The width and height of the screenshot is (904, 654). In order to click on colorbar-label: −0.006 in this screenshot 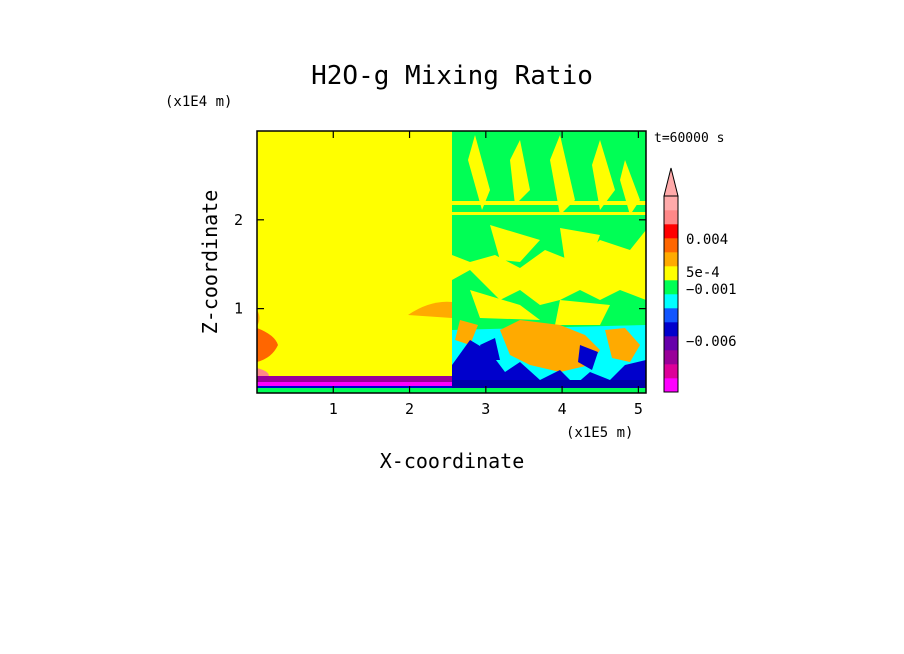, I will do `click(711, 342)`.